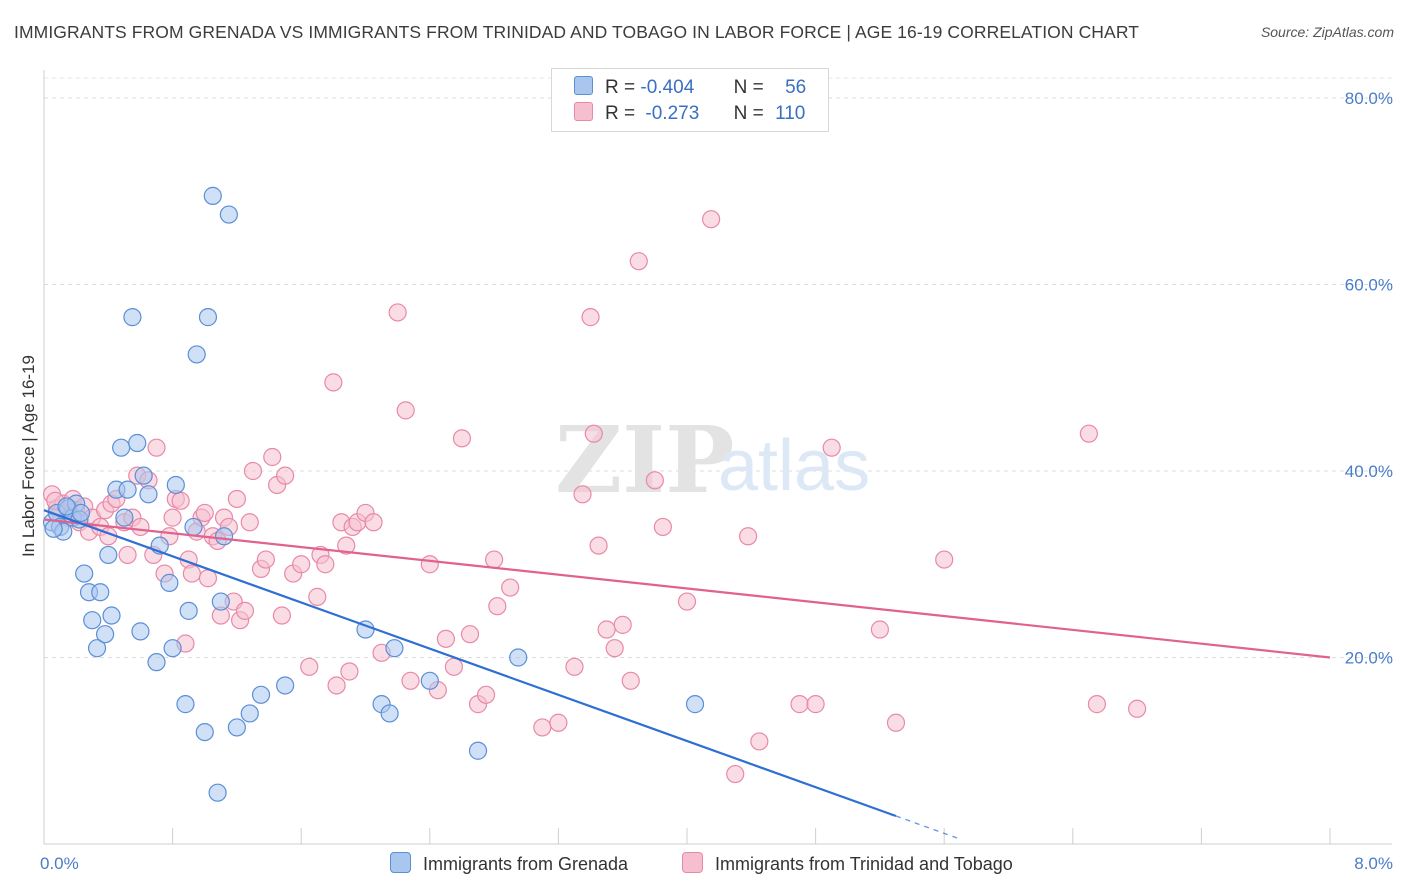 This screenshot has width=1406, height=892. What do you see at coordinates (796, 87) in the screenshot?
I see `legend-n-value-grenada: 56` at bounding box center [796, 87].